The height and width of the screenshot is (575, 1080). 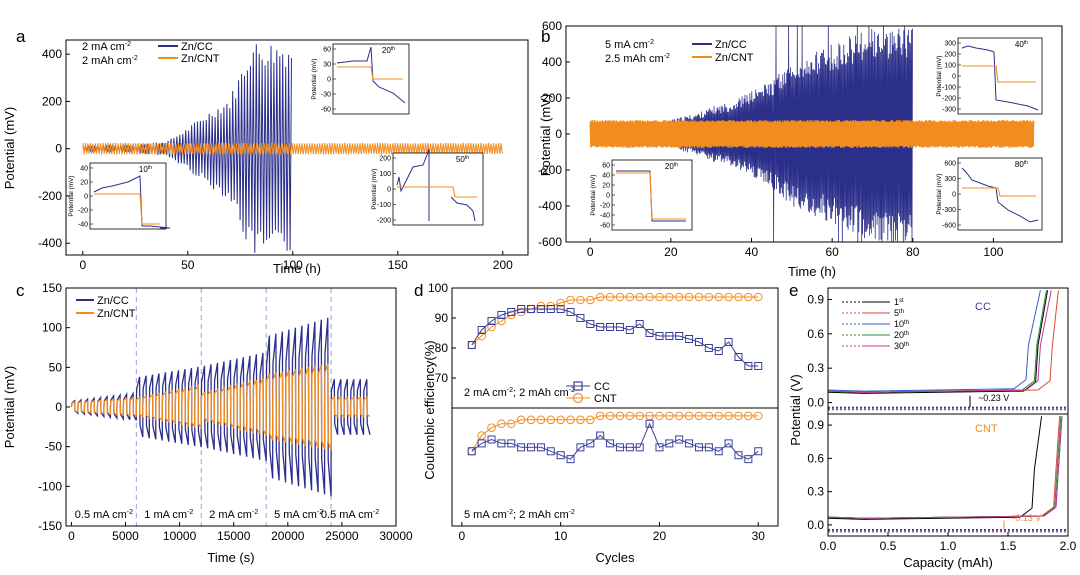 What do you see at coordinates (950, 179) in the screenshot?
I see `inset-b3-ytick-label-1: 300` at bounding box center [950, 179].